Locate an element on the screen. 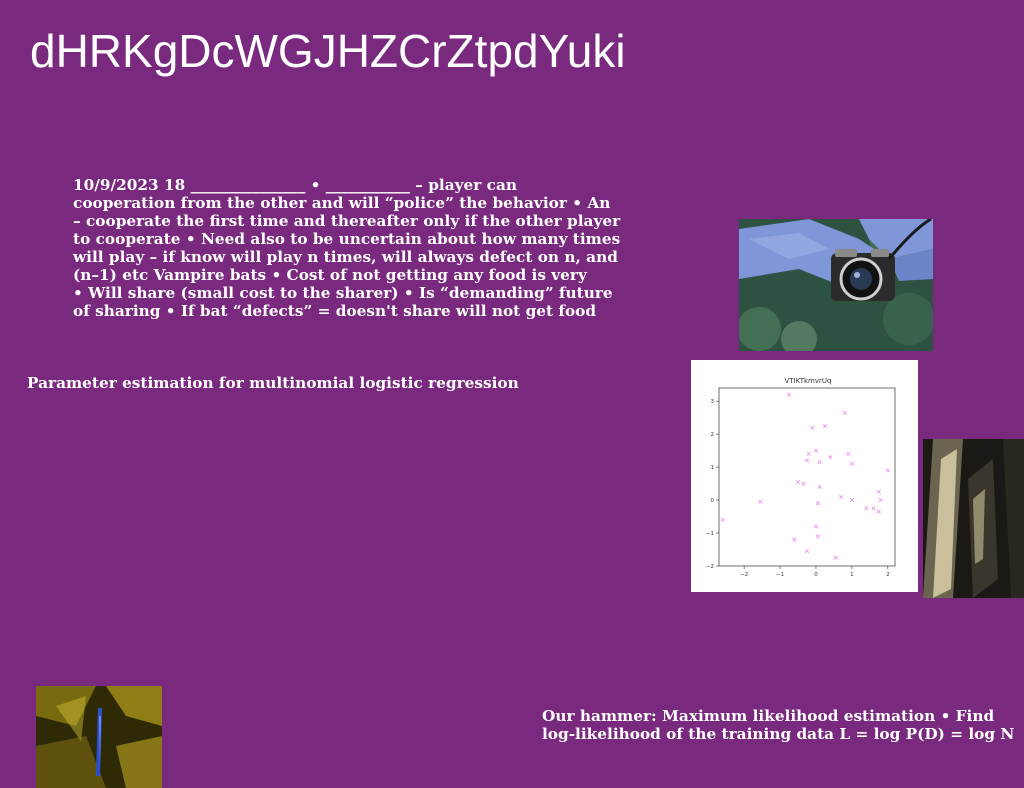 This screenshot has width=1024, height=788. chart-plot-frame is located at coordinates (807, 477).